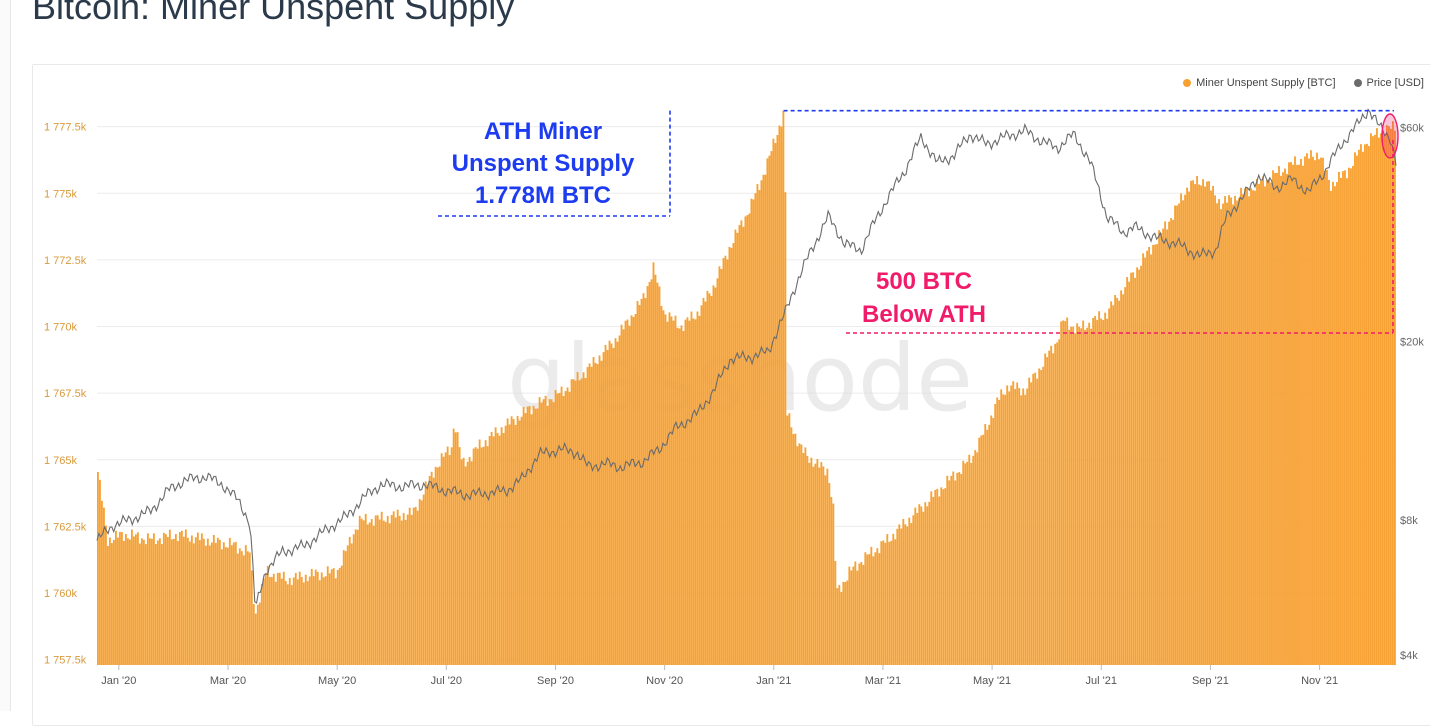 This screenshot has width=1430, height=726. Describe the element at coordinates (118, 681) in the screenshot. I see `x-tick-label: Jan '20` at that location.